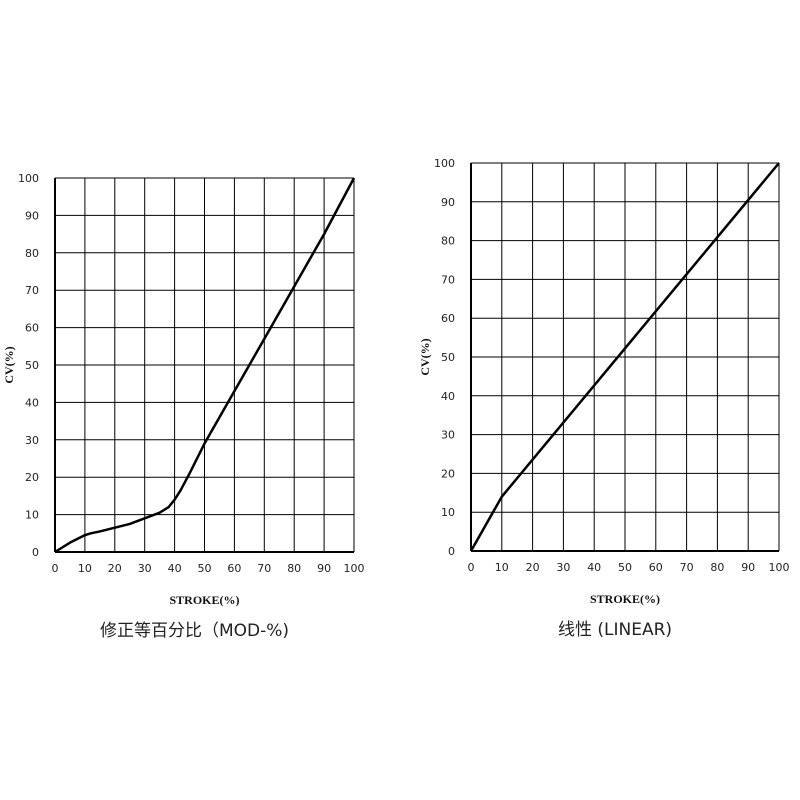 The image size is (800, 800). Describe the element at coordinates (194, 631) in the screenshot. I see `chart-caption: 修正等百分比（MOD-%)` at that location.